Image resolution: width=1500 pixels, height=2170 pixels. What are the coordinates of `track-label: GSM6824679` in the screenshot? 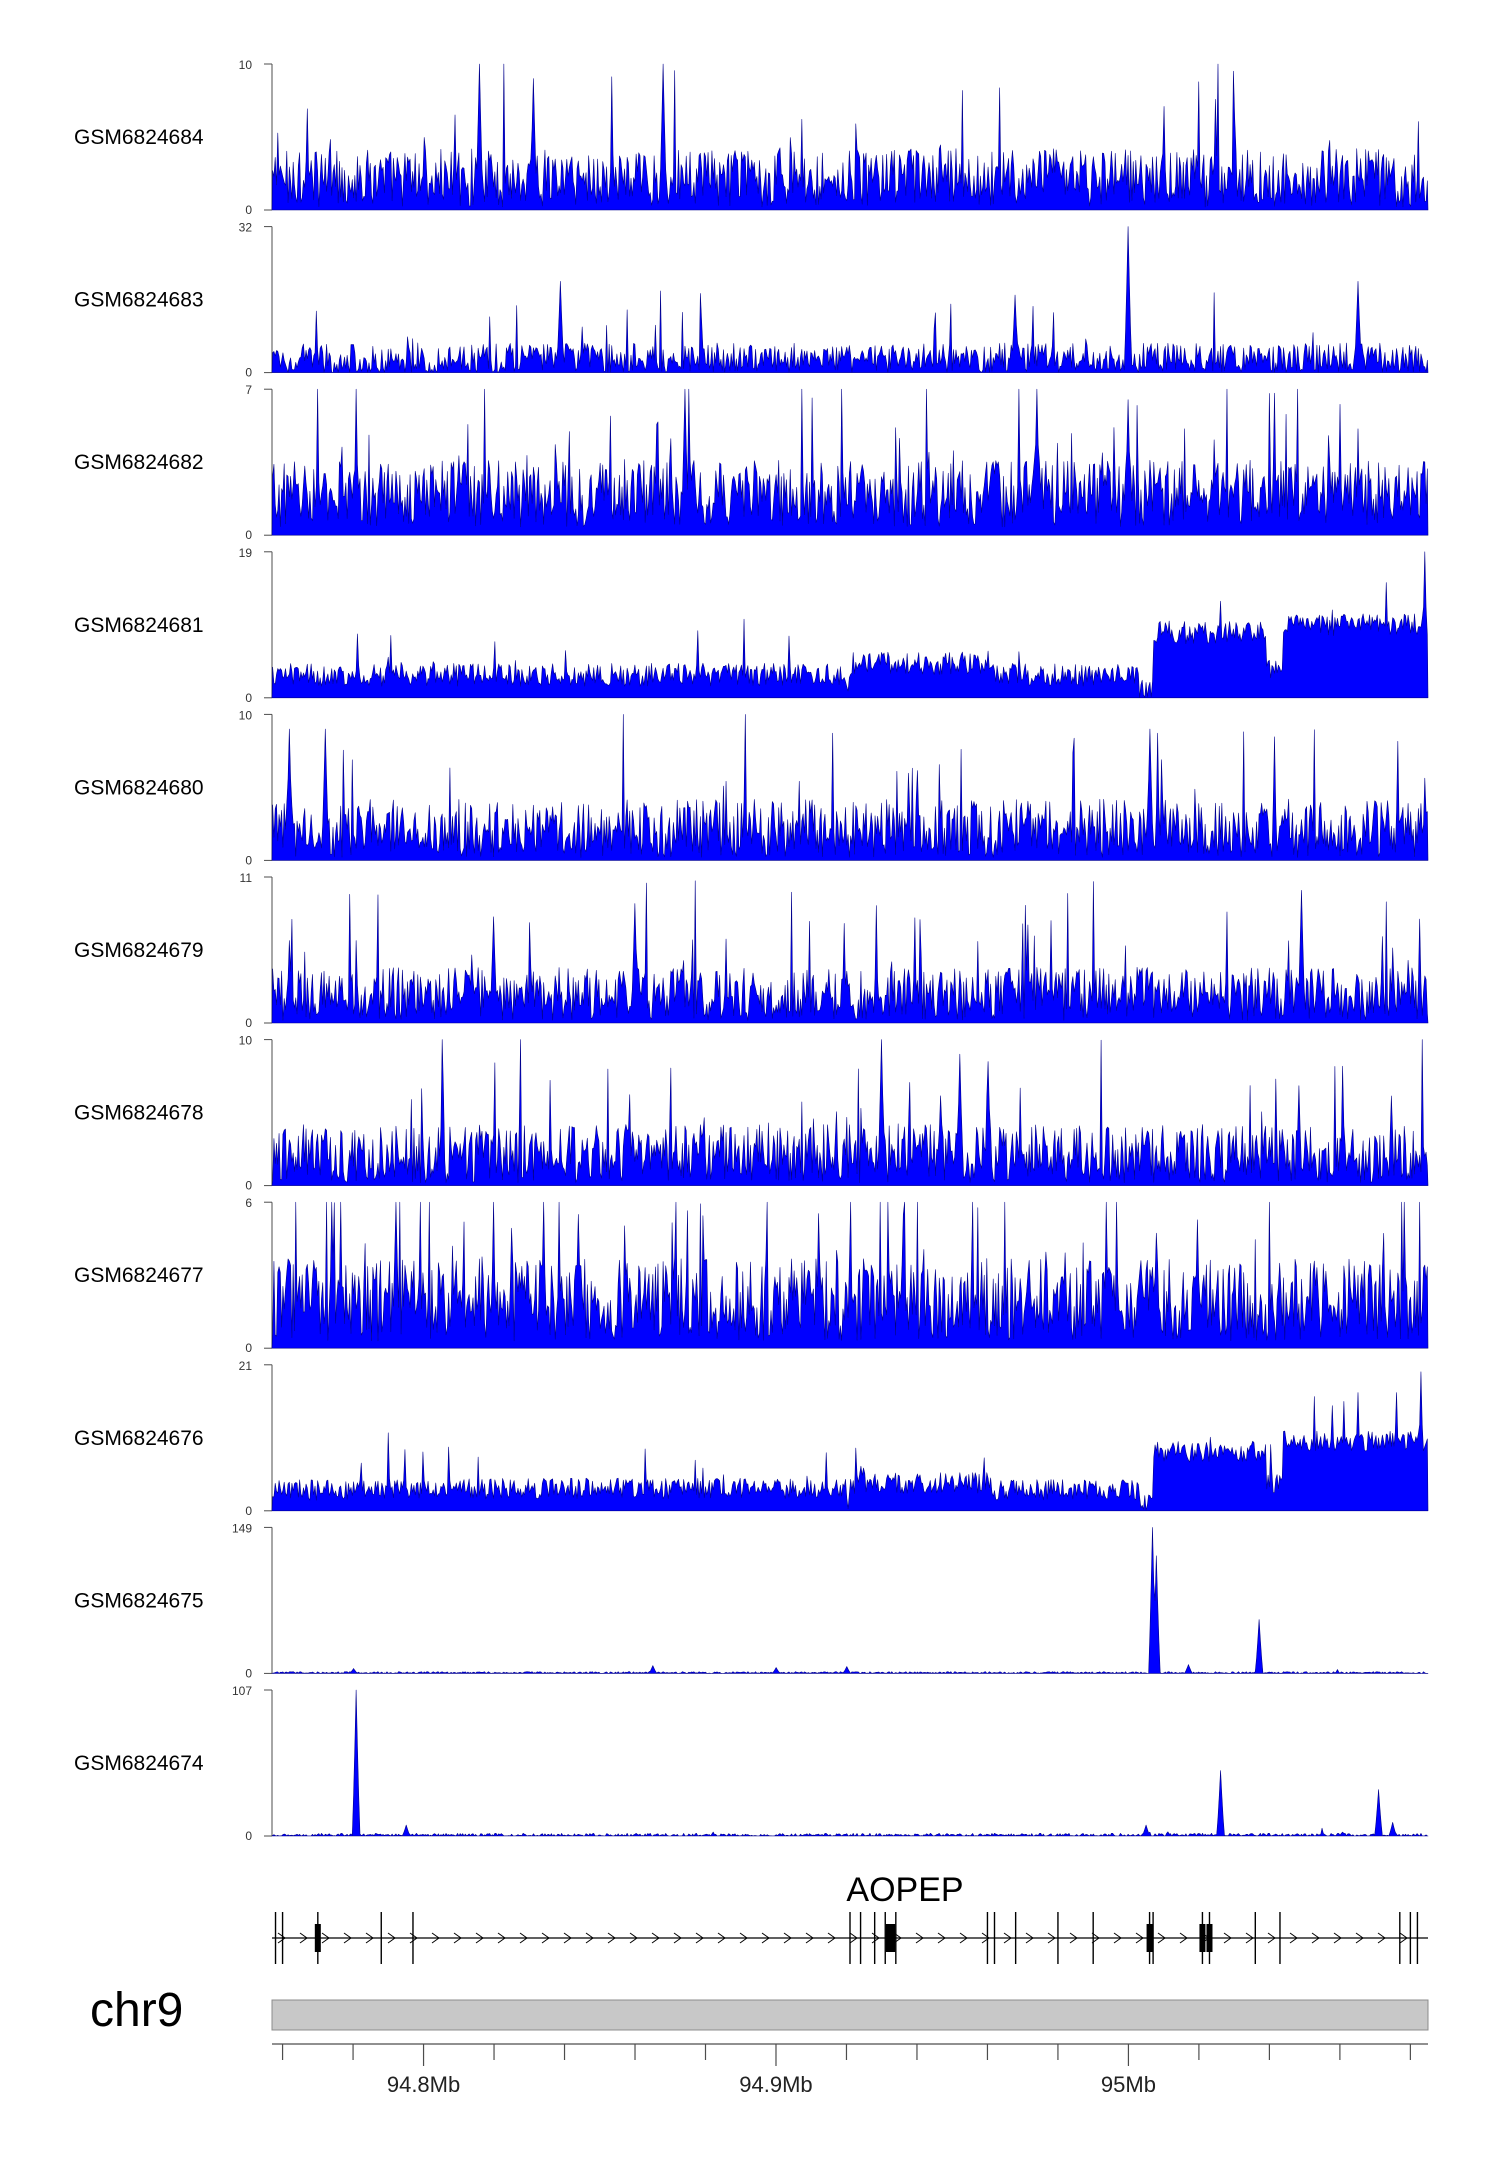 It's located at (139, 950).